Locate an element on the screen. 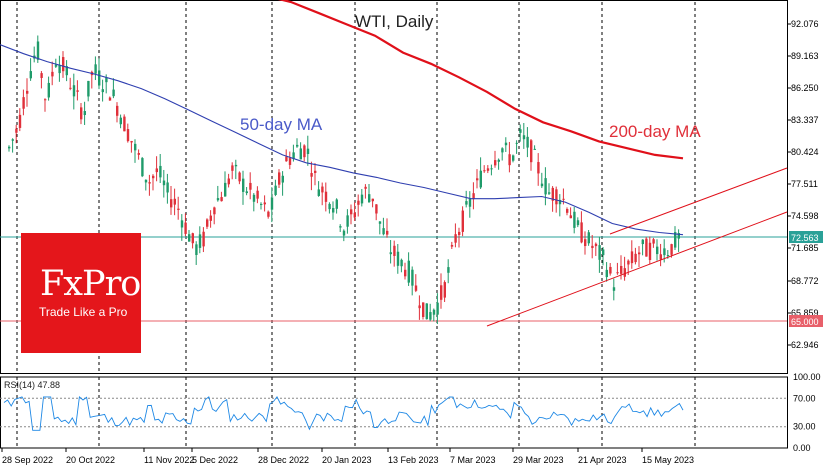  date-tick-label: 13 Feb 2023 is located at coordinates (413, 460).